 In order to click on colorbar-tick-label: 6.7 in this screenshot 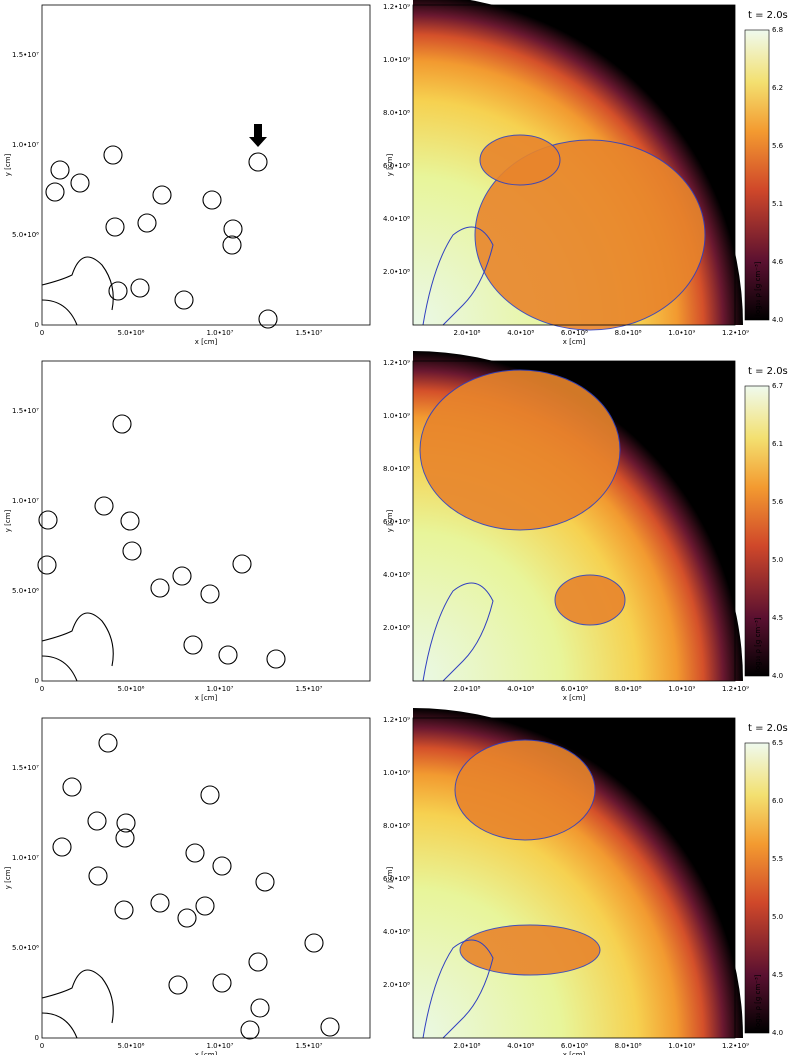, I will do `click(777, 386)`.